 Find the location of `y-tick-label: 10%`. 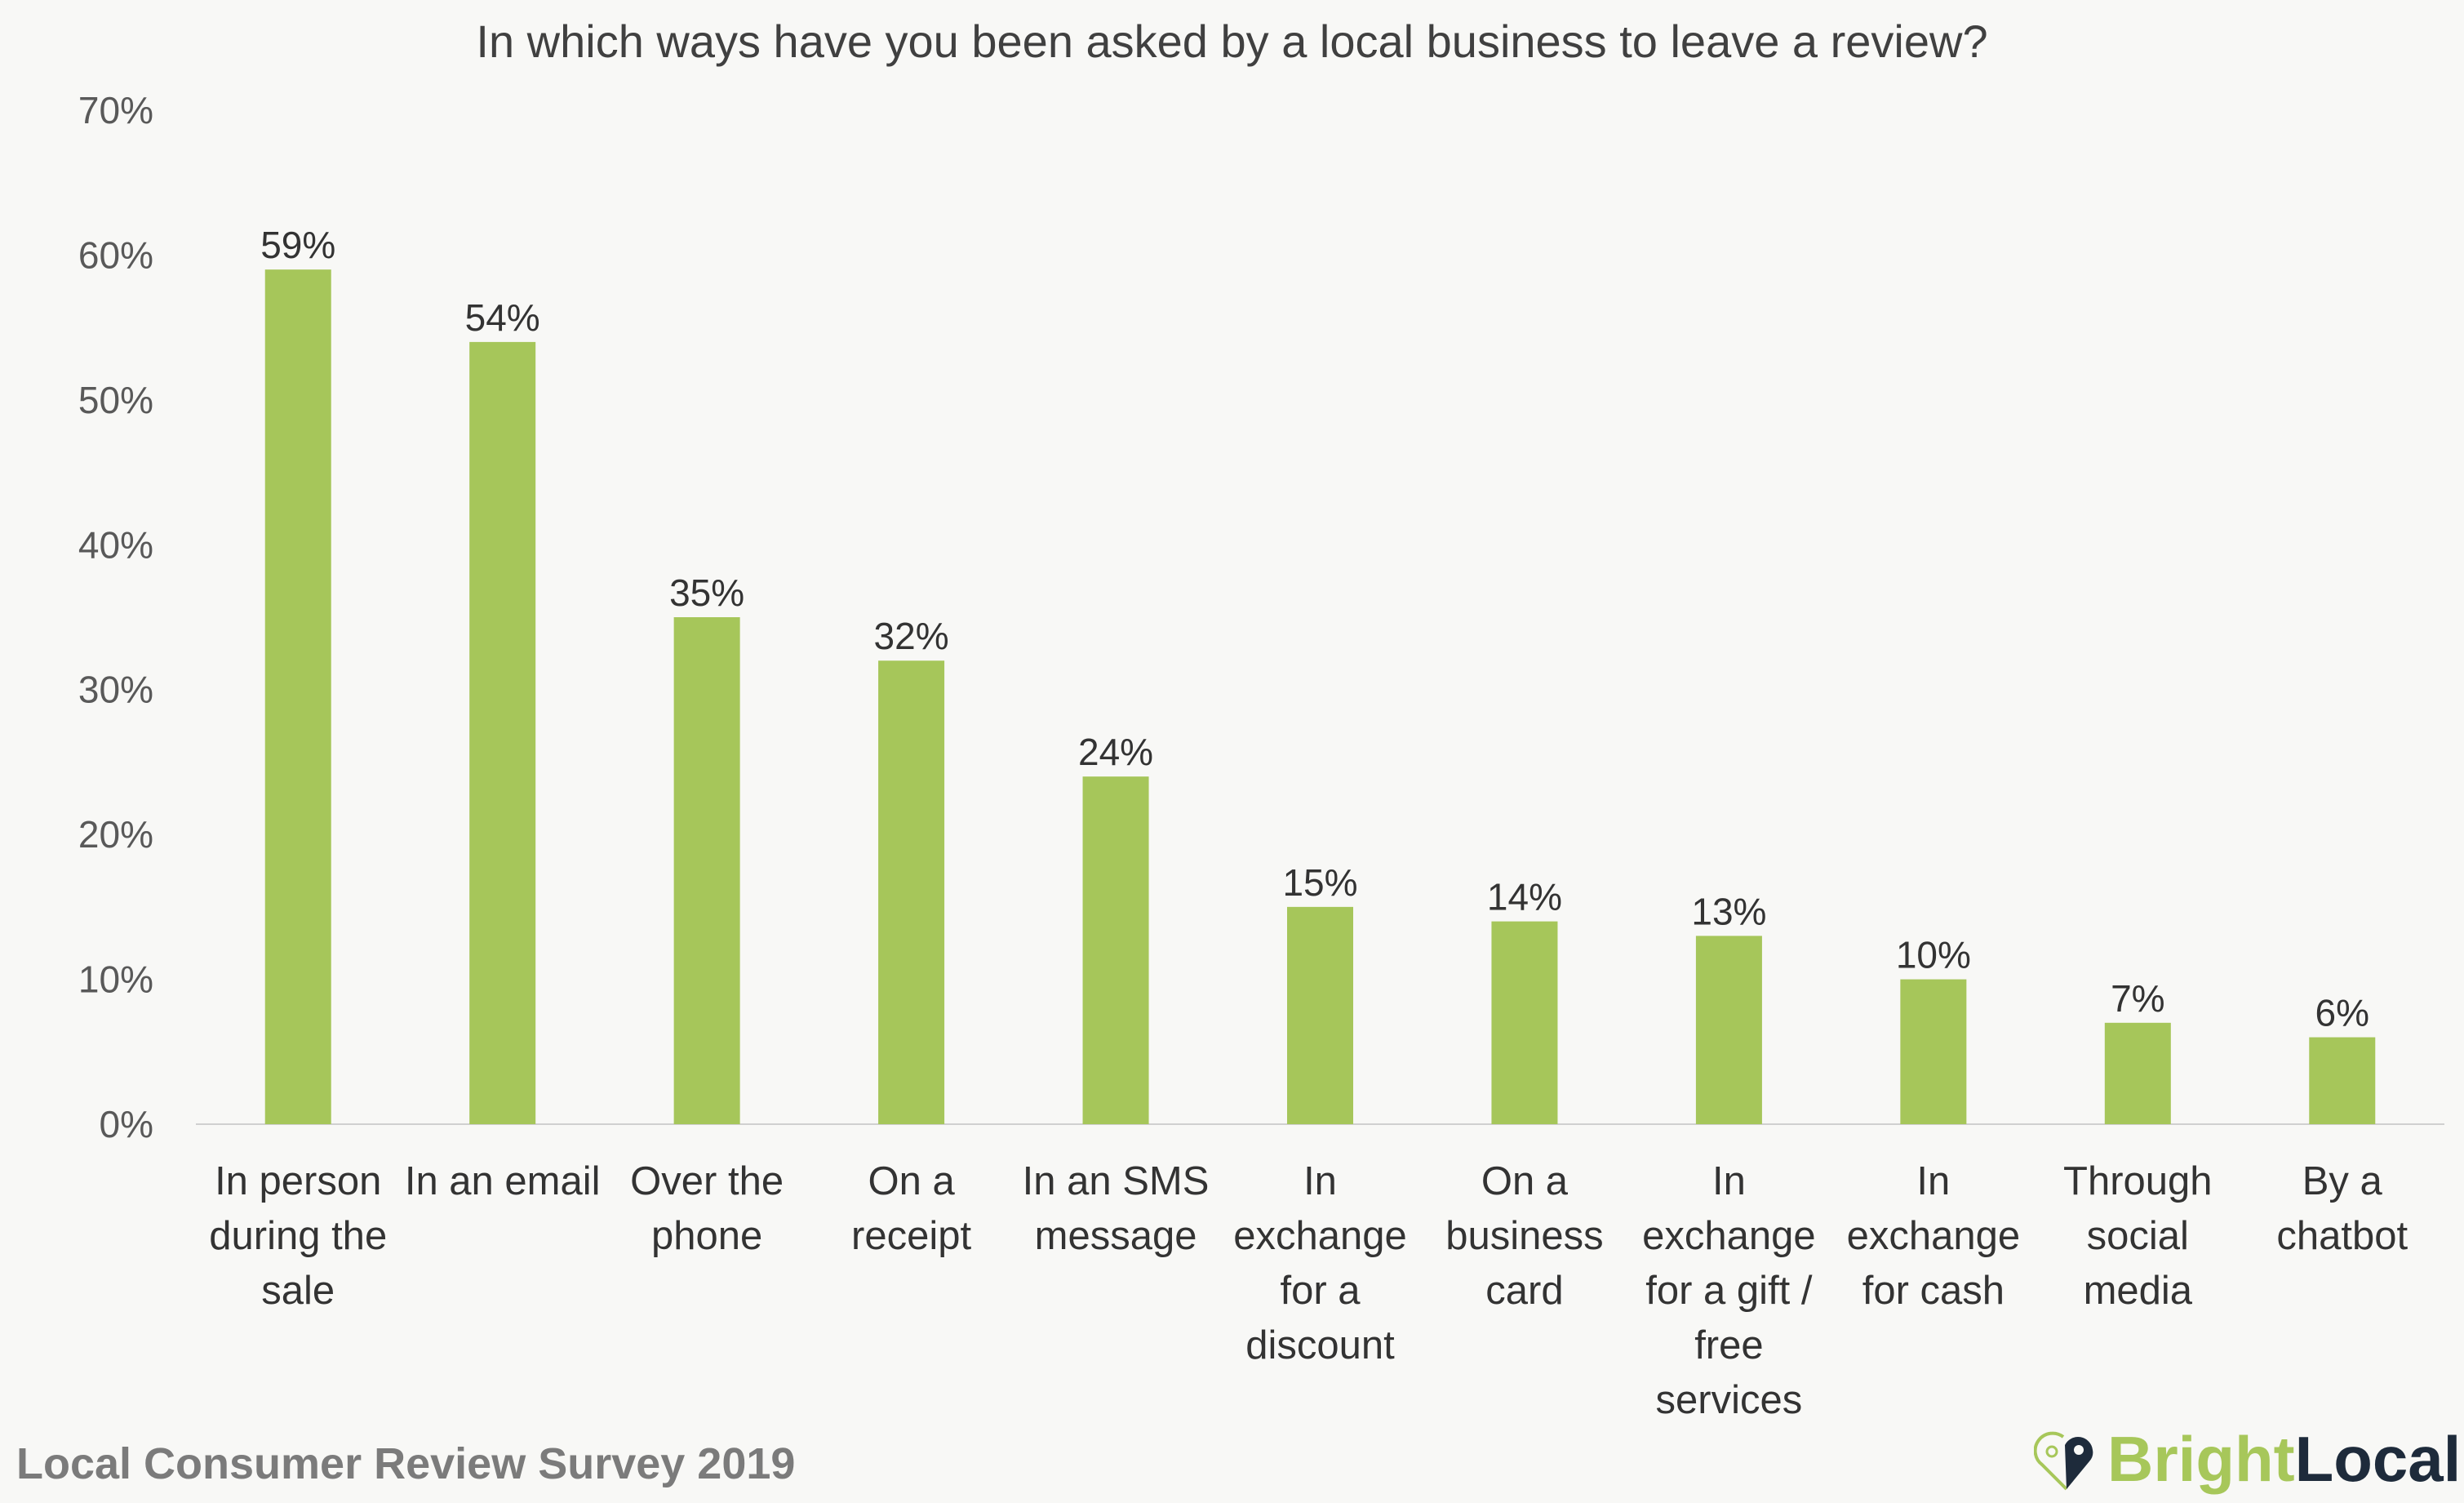

y-tick-label: 10% is located at coordinates (115, 979).